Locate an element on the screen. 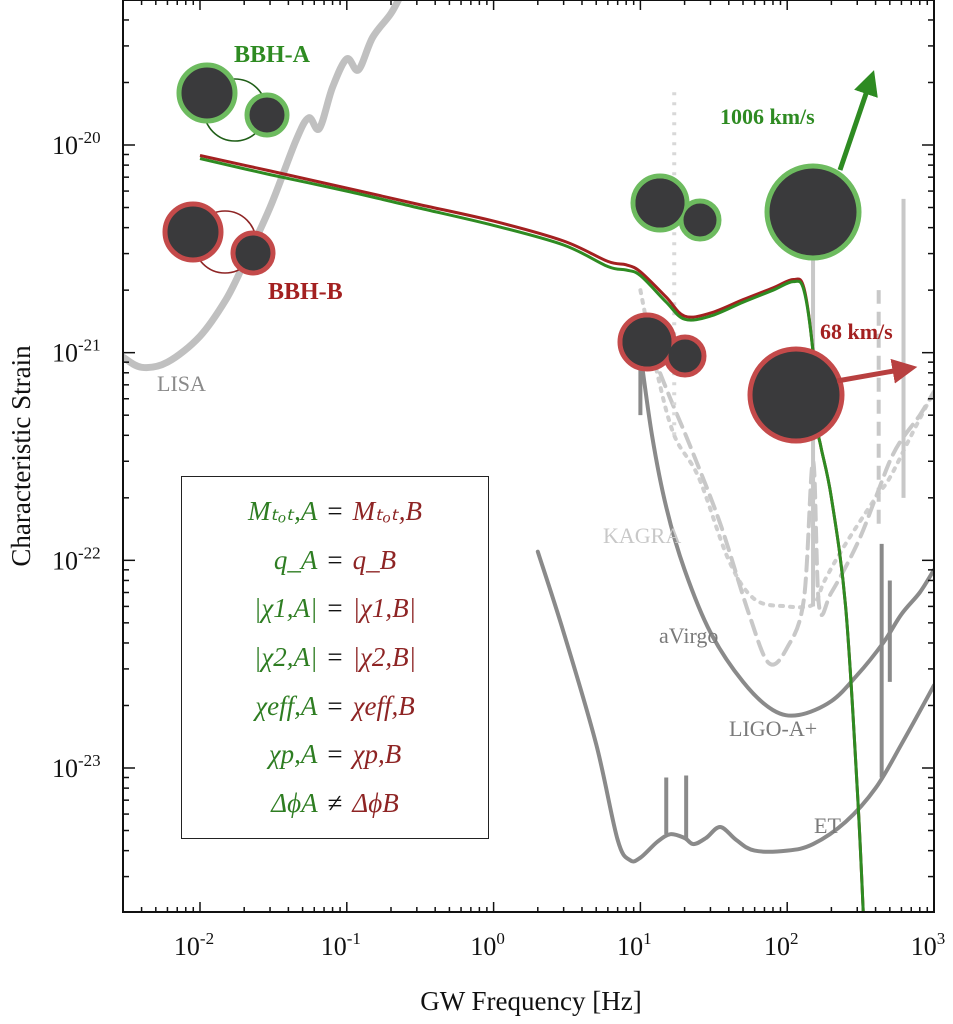  x-tick-label: 10⁻² is located at coordinates (194, 945).